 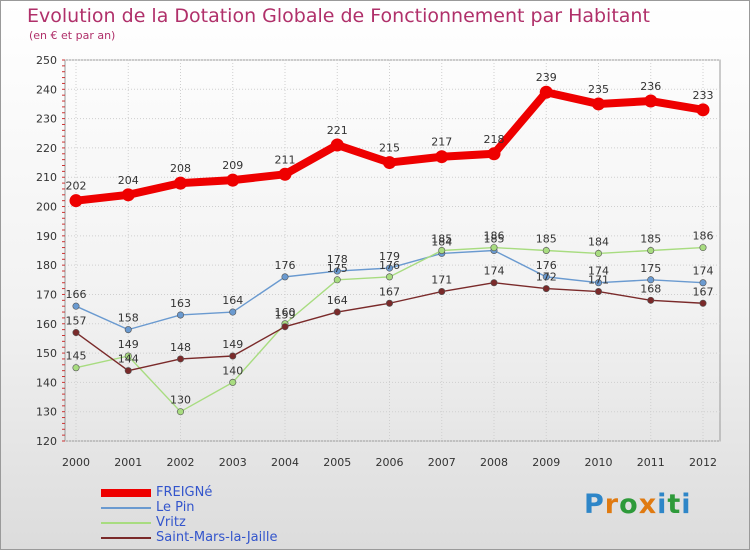 I want to click on data-label: 158, so click(x=128, y=318).